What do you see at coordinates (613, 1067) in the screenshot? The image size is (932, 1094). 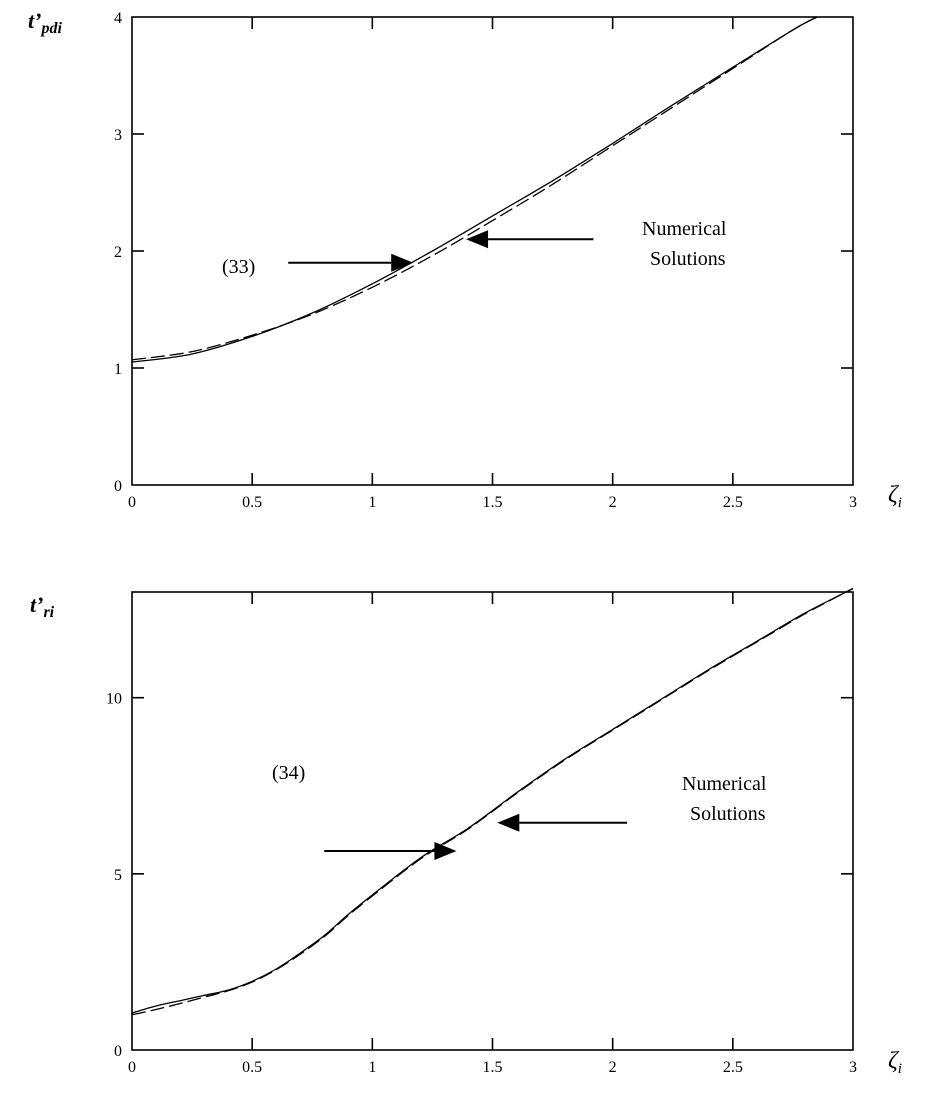 I see `bottom-xtick-label: 2` at bounding box center [613, 1067].